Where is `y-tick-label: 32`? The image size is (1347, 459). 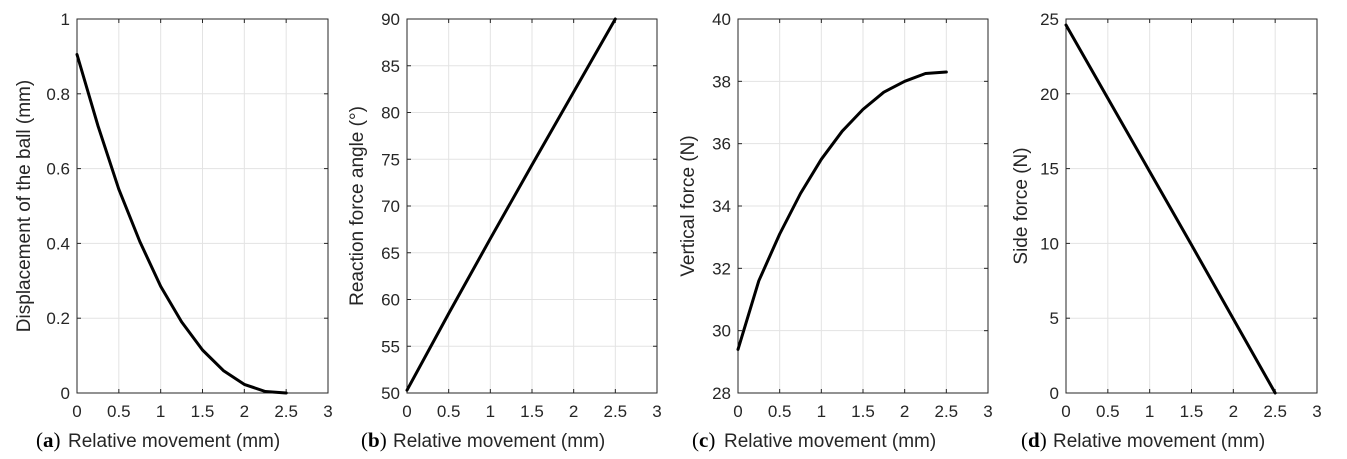
y-tick-label: 32 is located at coordinates (721, 268).